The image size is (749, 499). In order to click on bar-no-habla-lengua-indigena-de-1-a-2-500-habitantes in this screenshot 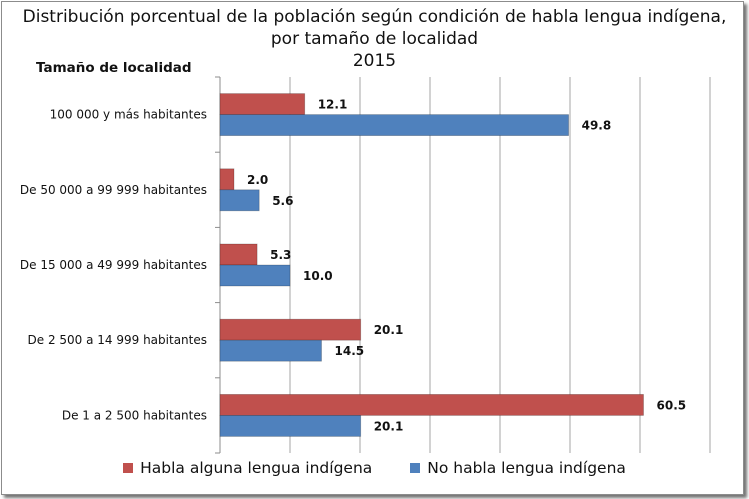, I will do `click(290, 425)`.